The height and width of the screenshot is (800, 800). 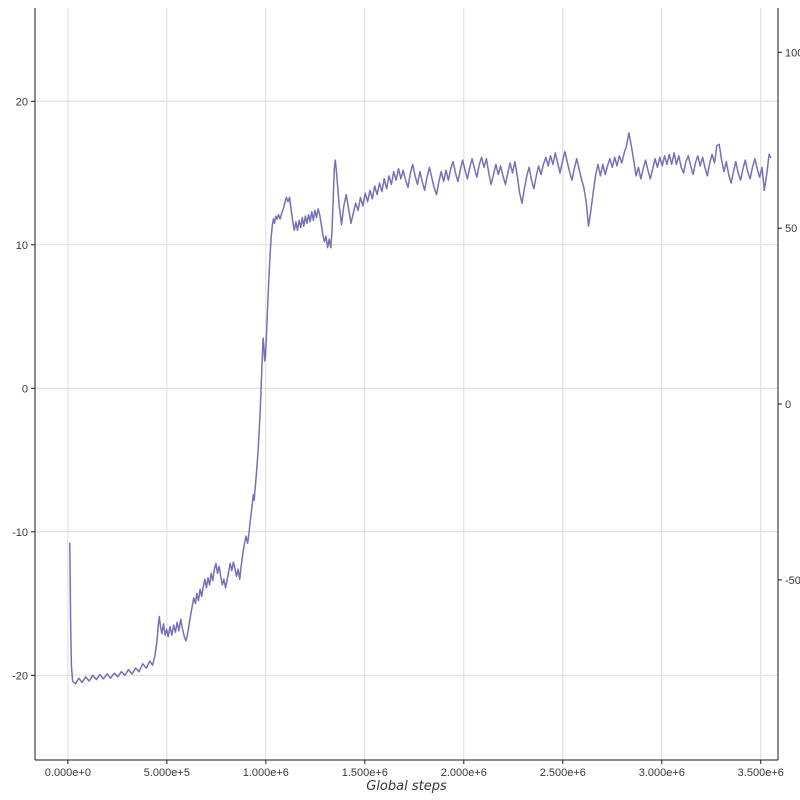 What do you see at coordinates (792, 53) in the screenshot?
I see `right-tick-label: 100` at bounding box center [792, 53].